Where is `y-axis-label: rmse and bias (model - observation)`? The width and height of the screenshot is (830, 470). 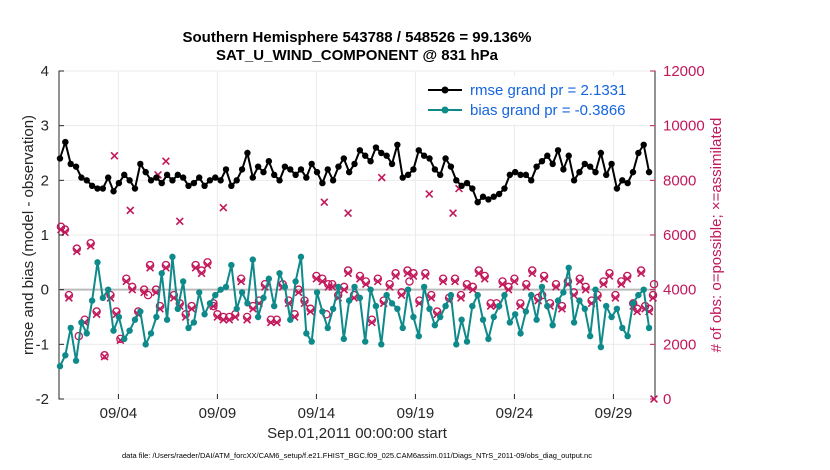
y-axis-label: rmse and bias (model - observation) is located at coordinates (28, 235).